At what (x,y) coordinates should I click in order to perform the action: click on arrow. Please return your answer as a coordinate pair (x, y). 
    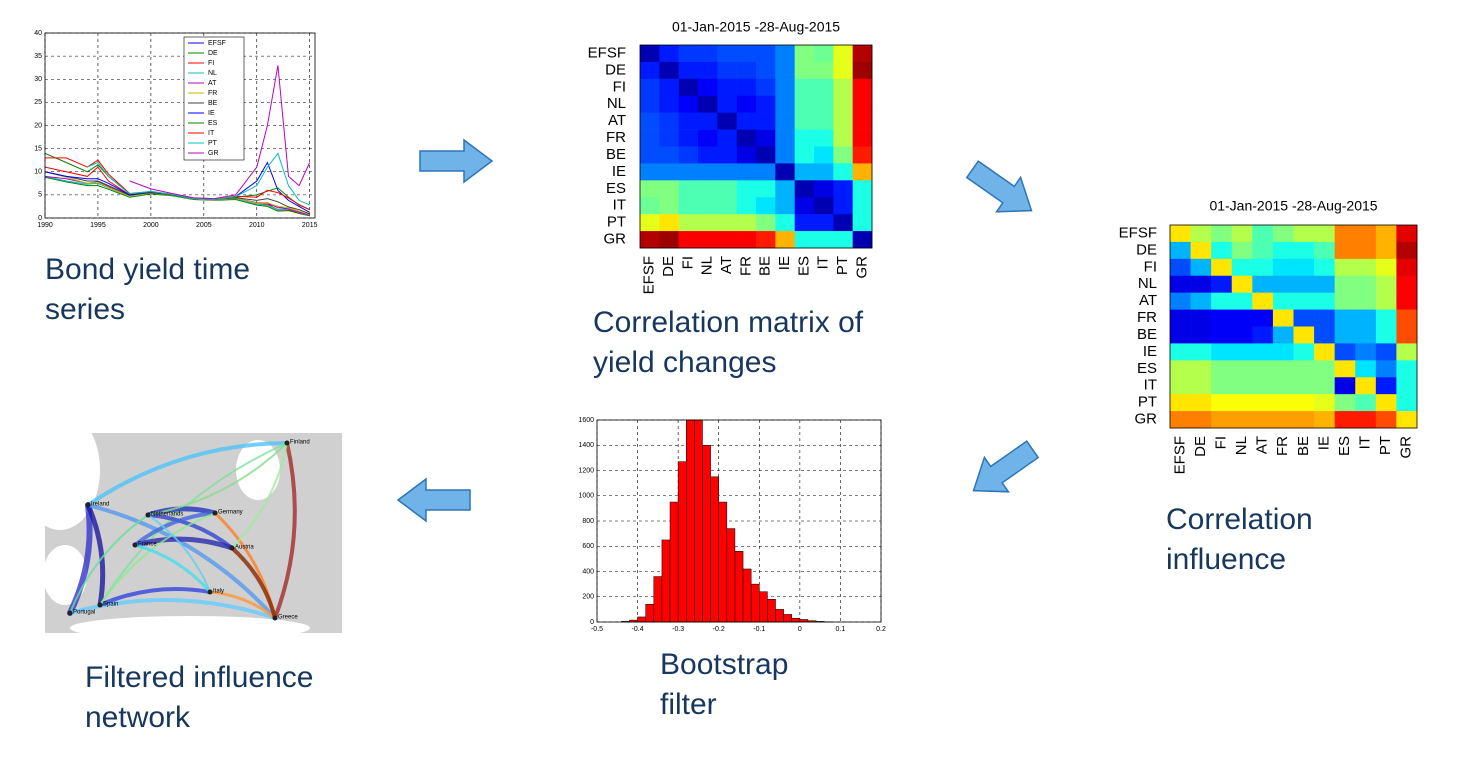
    Looking at the image, I should click on (1006, 466).